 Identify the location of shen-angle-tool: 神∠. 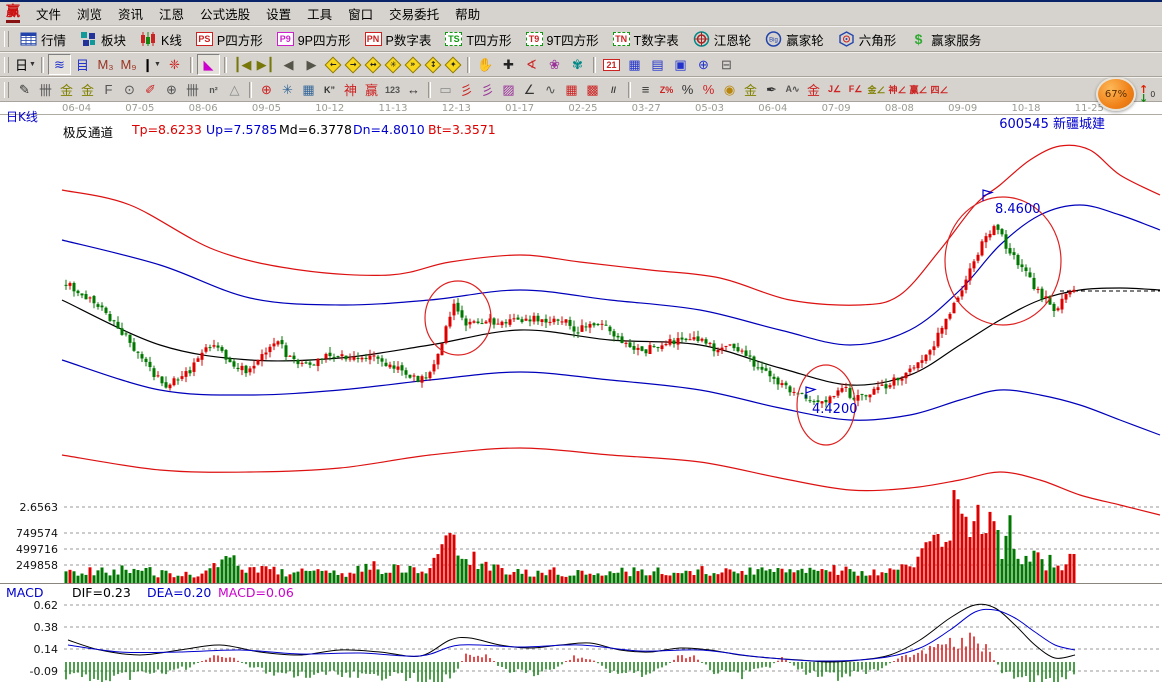
(897, 90).